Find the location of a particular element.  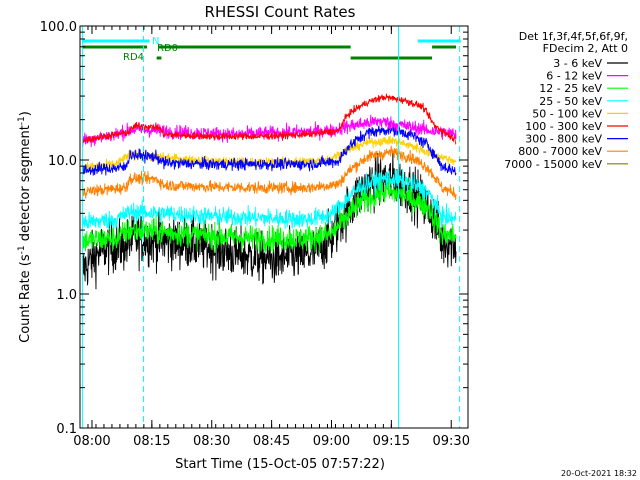

x-axis-label: Start Time (15-Oct-05 07:57:22) is located at coordinates (280, 464).